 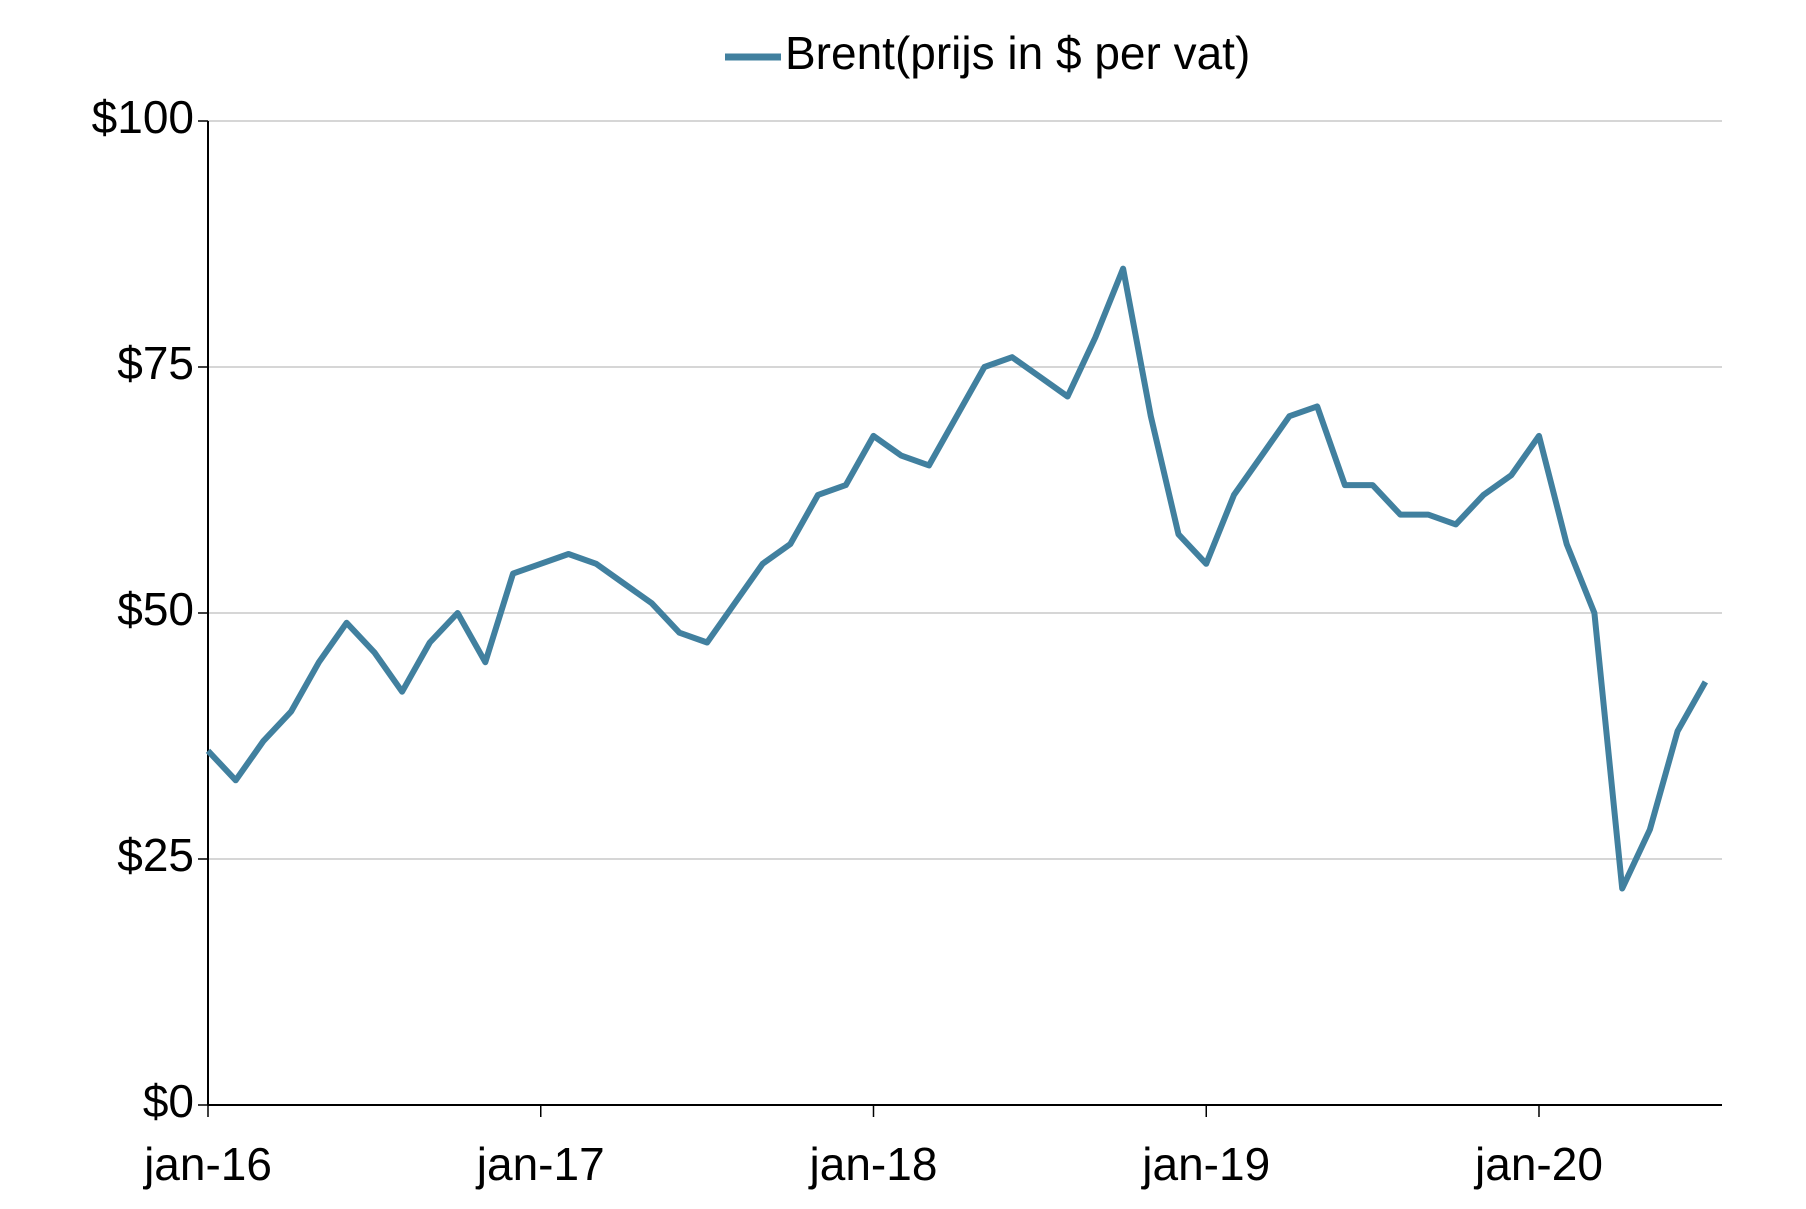 What do you see at coordinates (143, 117) in the screenshot?
I see `y-tick-label: $100` at bounding box center [143, 117].